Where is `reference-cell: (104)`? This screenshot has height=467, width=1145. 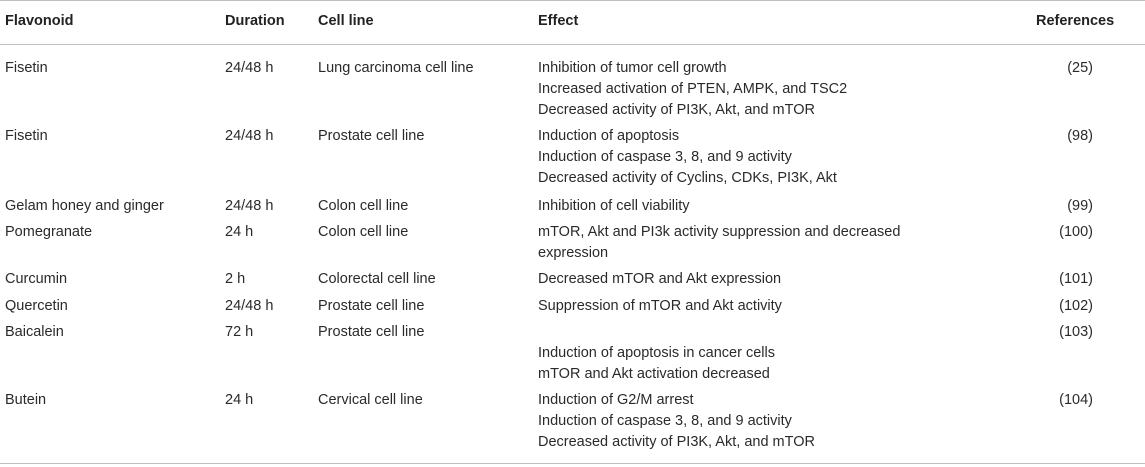 reference-cell: (104) is located at coordinates (1076, 400).